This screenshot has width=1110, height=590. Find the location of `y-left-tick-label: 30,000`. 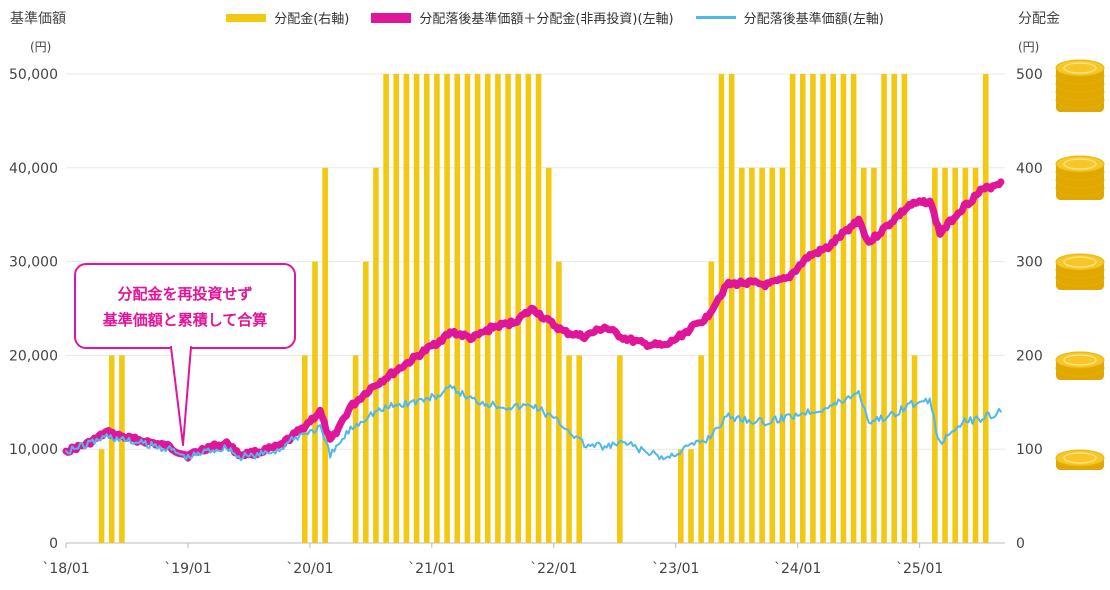

y-left-tick-label: 30,000 is located at coordinates (33, 263).